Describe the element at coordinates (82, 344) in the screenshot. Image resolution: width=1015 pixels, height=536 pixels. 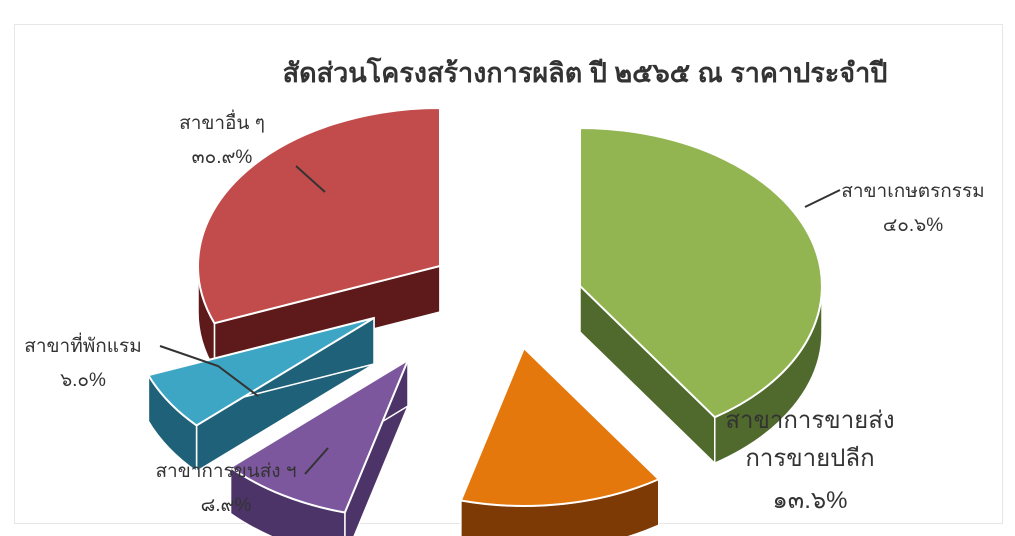
I see `slice-name-label: สาขาที่พักแรม` at that location.